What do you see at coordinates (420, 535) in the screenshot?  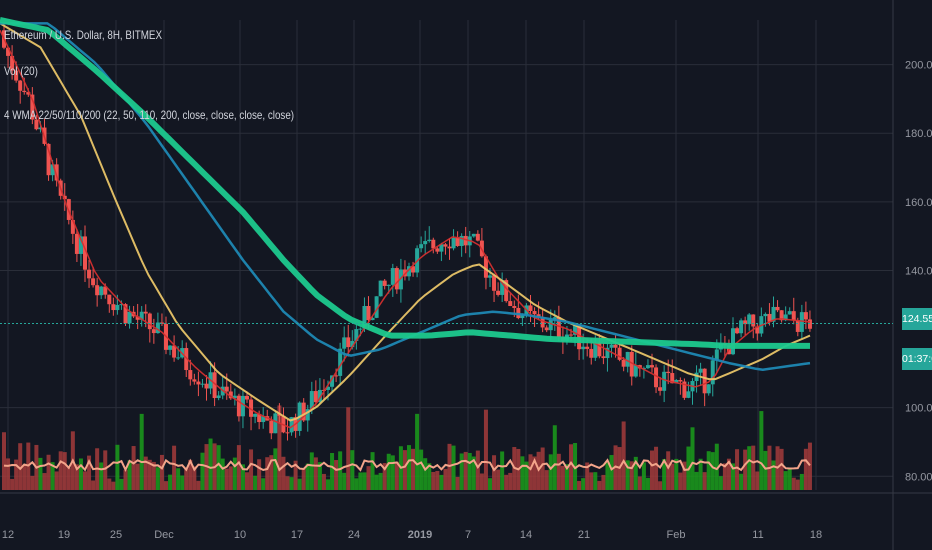 I see `x-tick-label: 2019` at bounding box center [420, 535].